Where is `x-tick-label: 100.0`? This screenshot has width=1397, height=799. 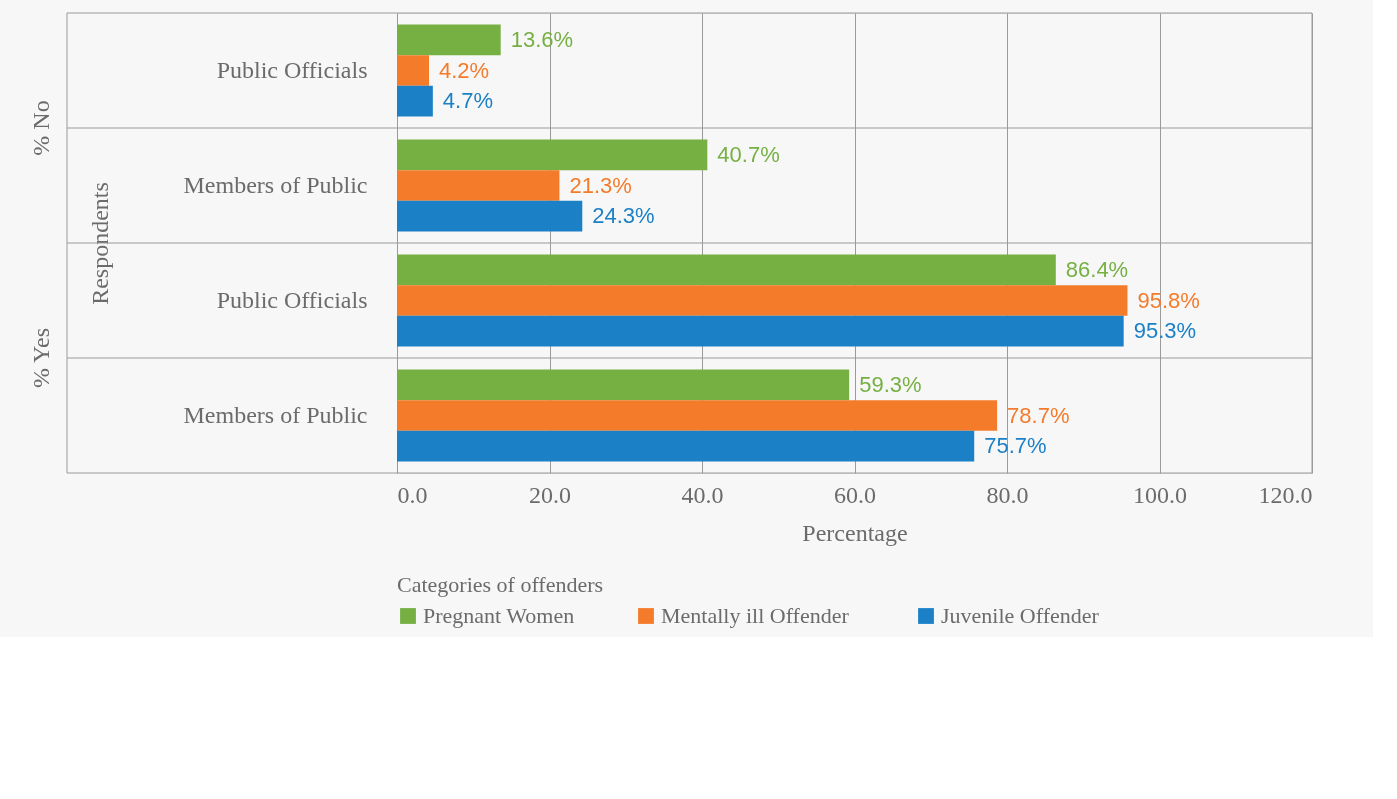 x-tick-label: 100.0 is located at coordinates (1160, 494).